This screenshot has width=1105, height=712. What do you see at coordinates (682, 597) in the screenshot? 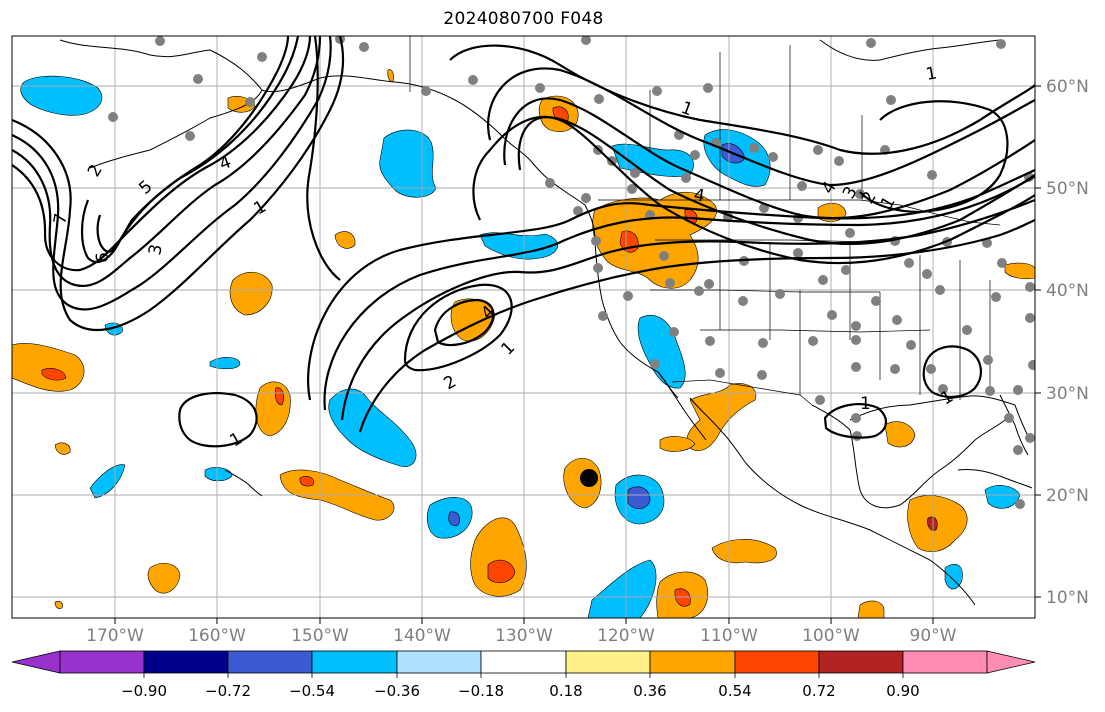
I see `pos-area-tropics-115w-core` at bounding box center [682, 597].